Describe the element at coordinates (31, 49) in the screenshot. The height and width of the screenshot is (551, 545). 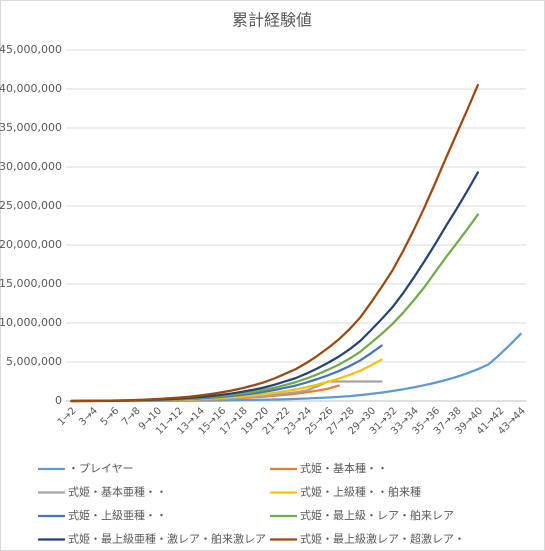
I see `y-tick-label: 45,000,000` at that location.